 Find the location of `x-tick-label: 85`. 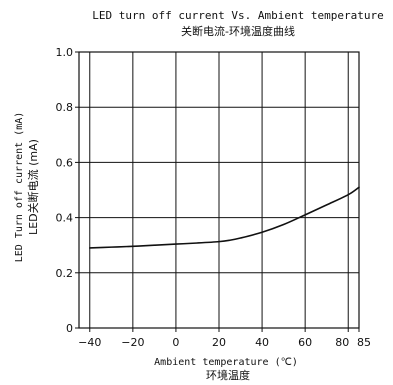

x-tick-label: 85 is located at coordinates (364, 342).